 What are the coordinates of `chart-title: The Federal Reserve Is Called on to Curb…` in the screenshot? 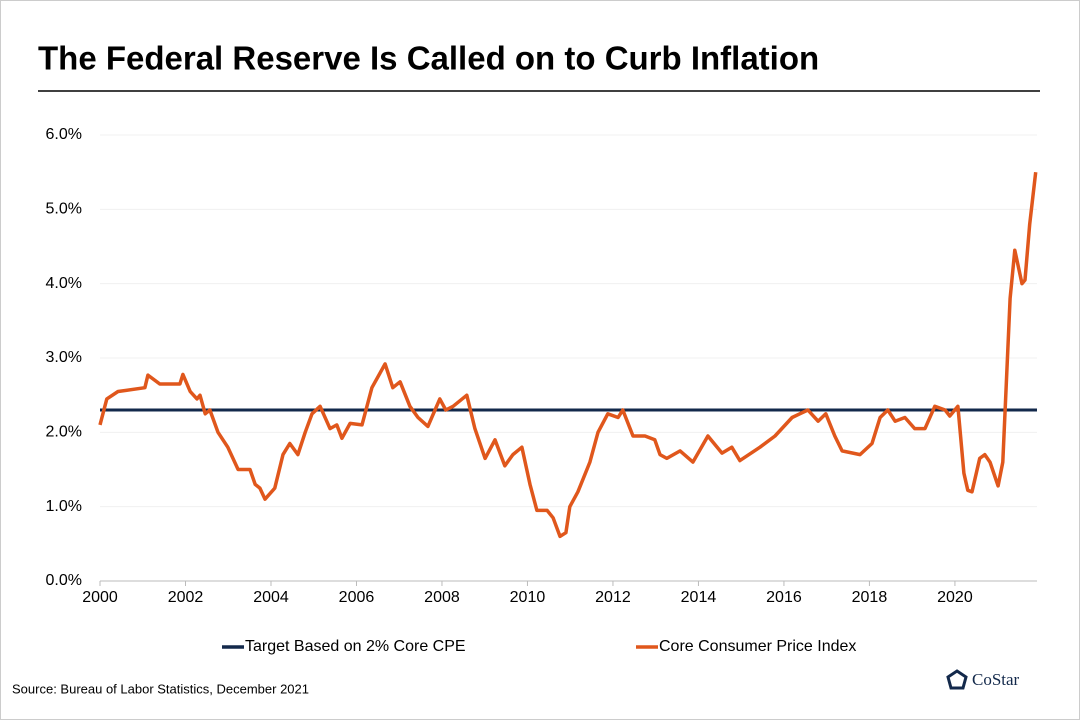 It's located at (428, 58).